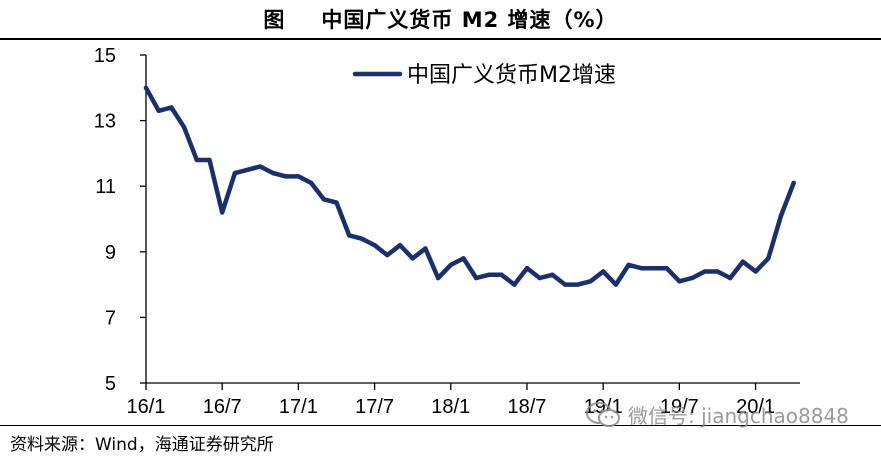 This screenshot has height=456, width=881. I want to click on chart-title: 中国广义货币 M2 增速（%）, so click(469, 20).